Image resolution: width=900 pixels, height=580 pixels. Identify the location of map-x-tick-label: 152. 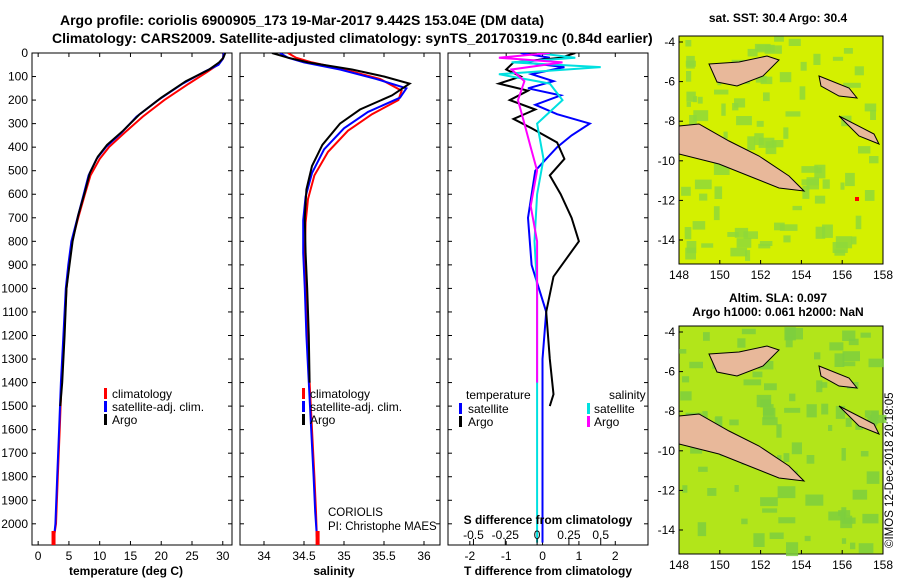
(761, 565).